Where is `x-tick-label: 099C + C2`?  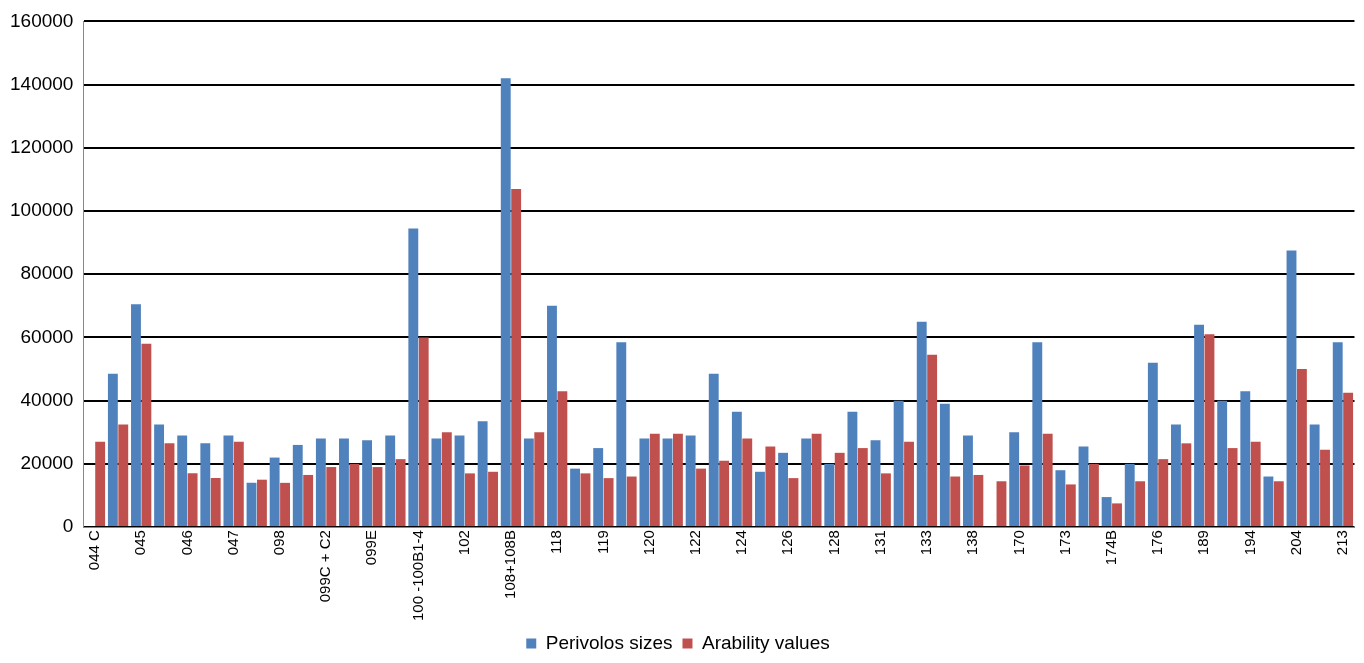 x-tick-label: 099C + C2 is located at coordinates (325, 566).